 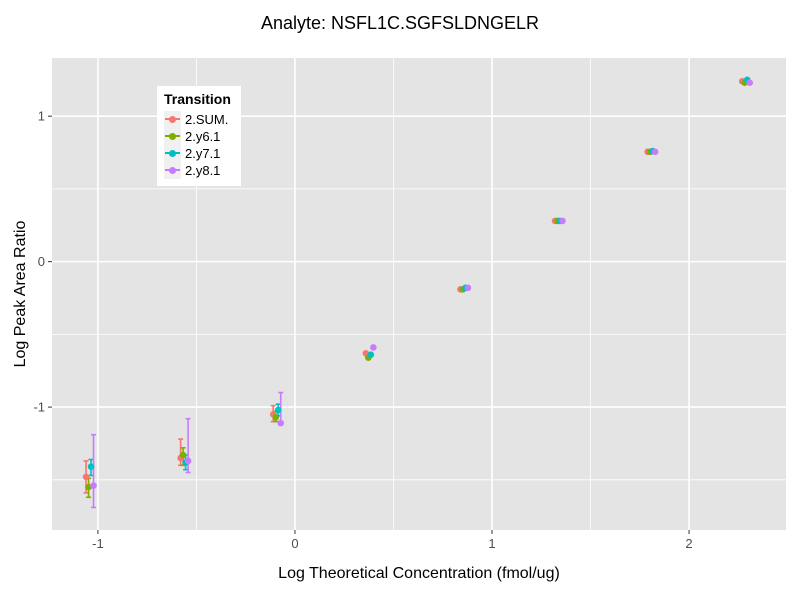 What do you see at coordinates (688, 543) in the screenshot?
I see `x-tick-label: 2` at bounding box center [688, 543].